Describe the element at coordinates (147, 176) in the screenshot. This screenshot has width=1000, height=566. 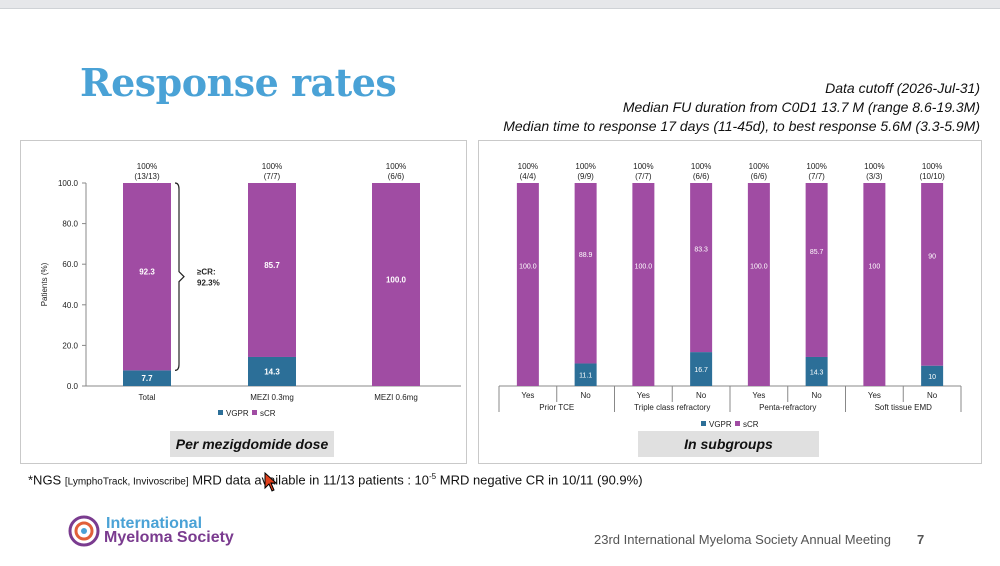
I see `top-count-label: (13/13)` at that location.